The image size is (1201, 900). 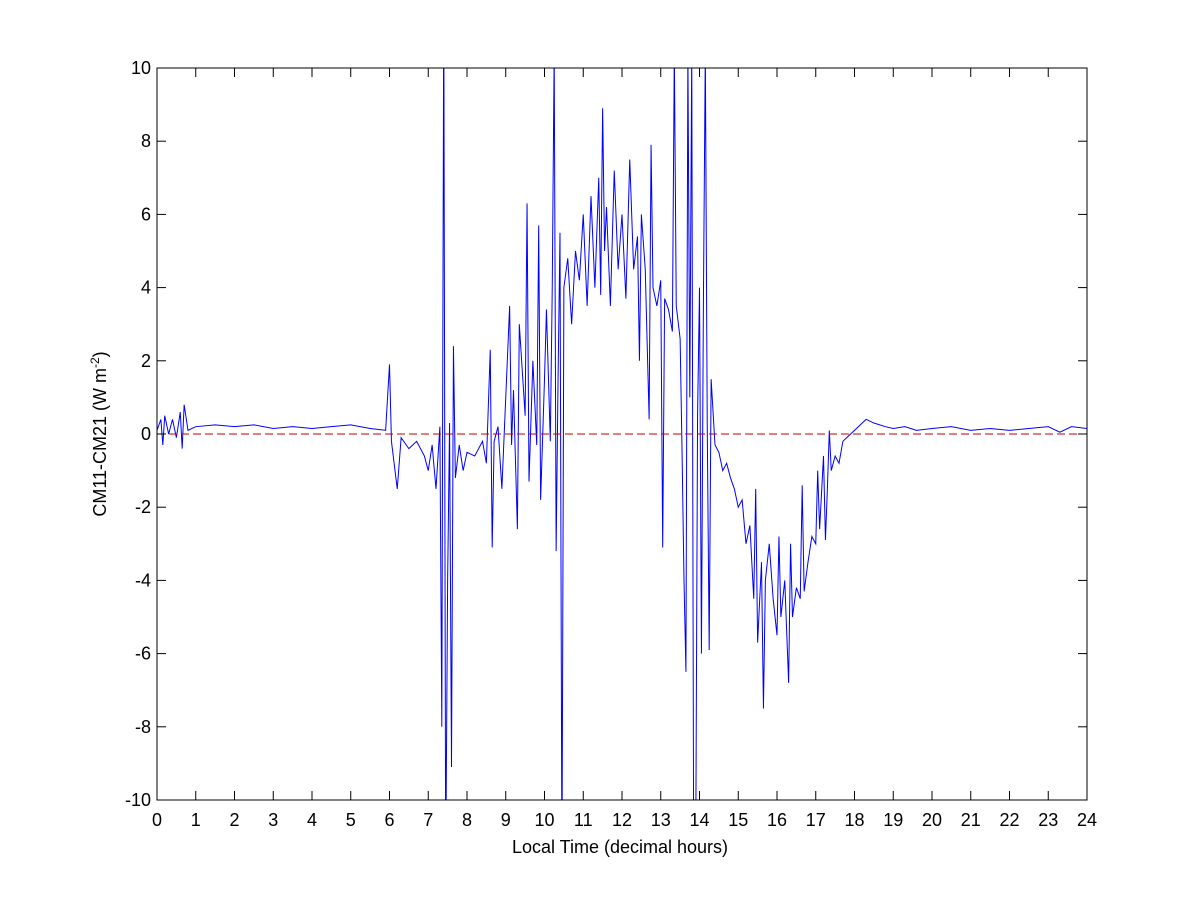 I want to click on x-tick-label: 16, so click(x=777, y=820).